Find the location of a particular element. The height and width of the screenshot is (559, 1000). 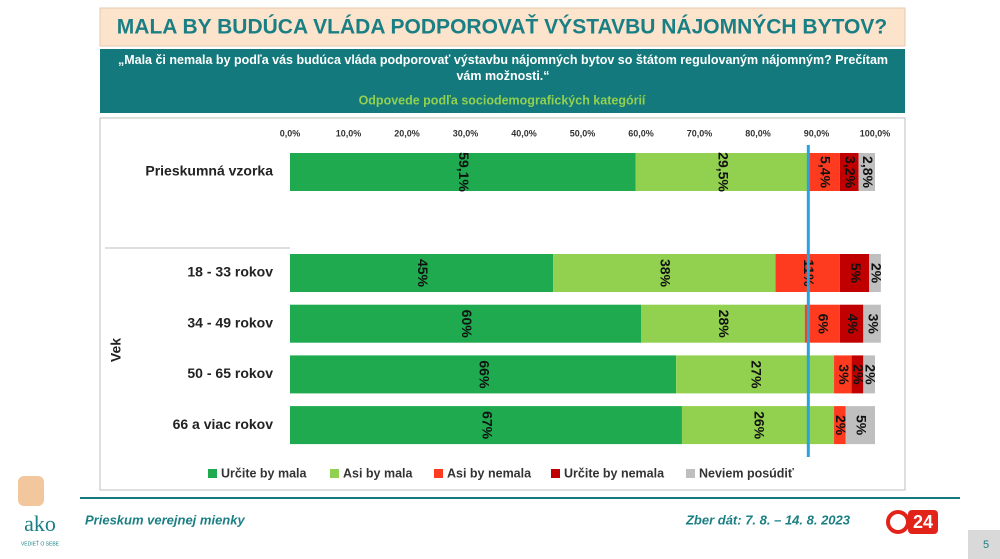

value-label: 59,1% is located at coordinates (464, 172).